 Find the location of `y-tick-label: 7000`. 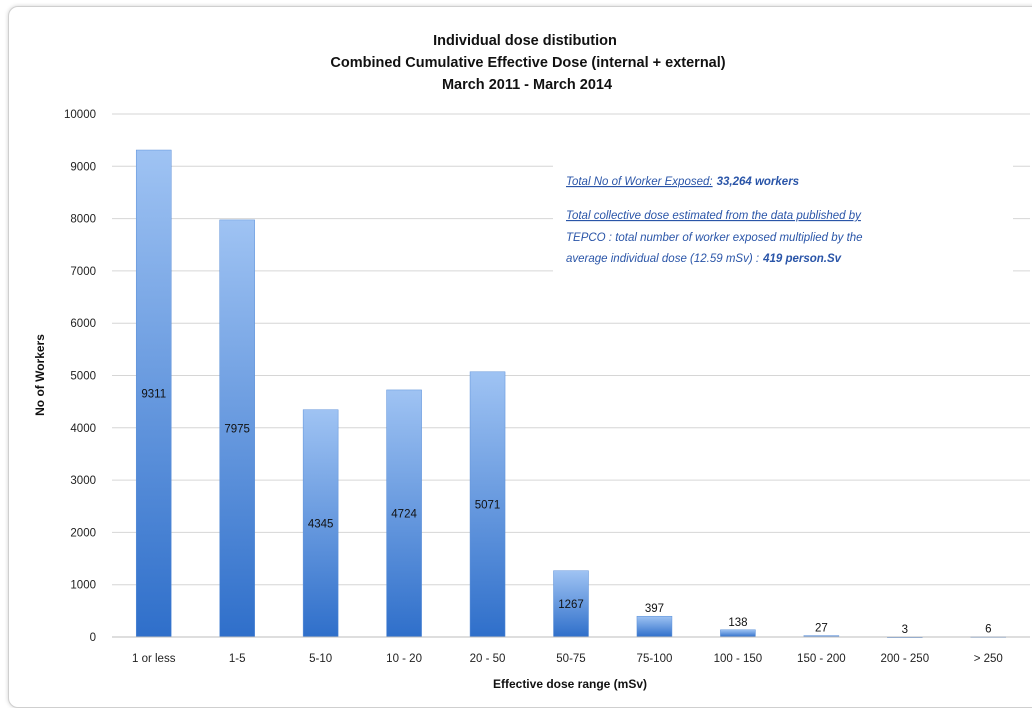

y-tick-label: 7000 is located at coordinates (83, 272).